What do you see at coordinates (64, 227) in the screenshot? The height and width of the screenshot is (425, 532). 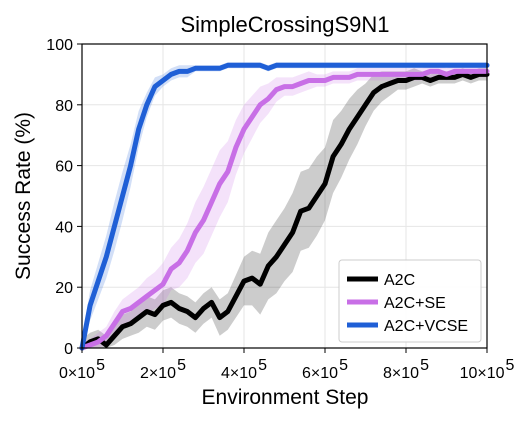 I see `y-tick-label: 40` at bounding box center [64, 227].